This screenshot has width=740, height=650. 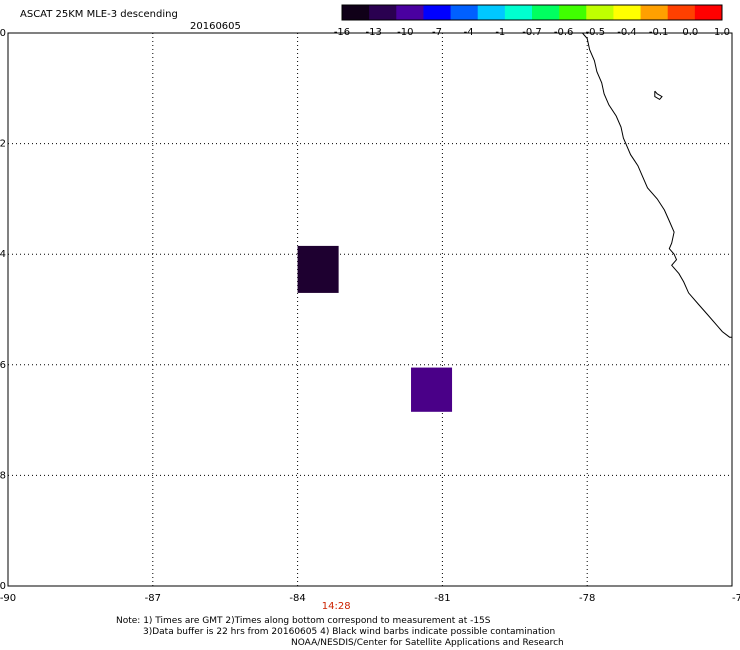 I want to click on colorbar, so click(x=532, y=12).